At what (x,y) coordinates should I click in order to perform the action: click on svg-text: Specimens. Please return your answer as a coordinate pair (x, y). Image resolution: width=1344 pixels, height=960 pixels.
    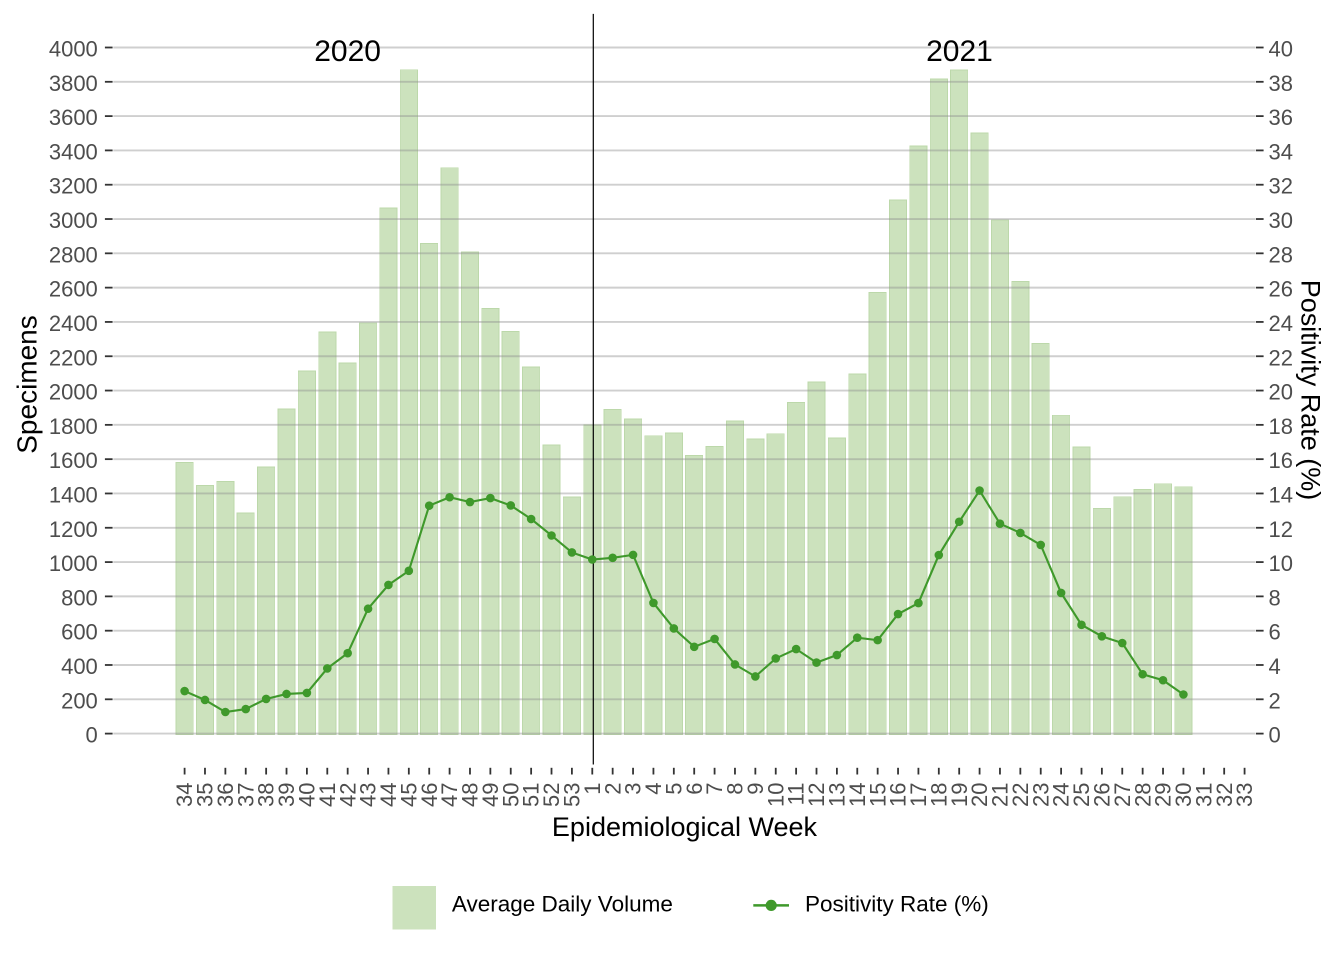
    Looking at the image, I should click on (27, 384).